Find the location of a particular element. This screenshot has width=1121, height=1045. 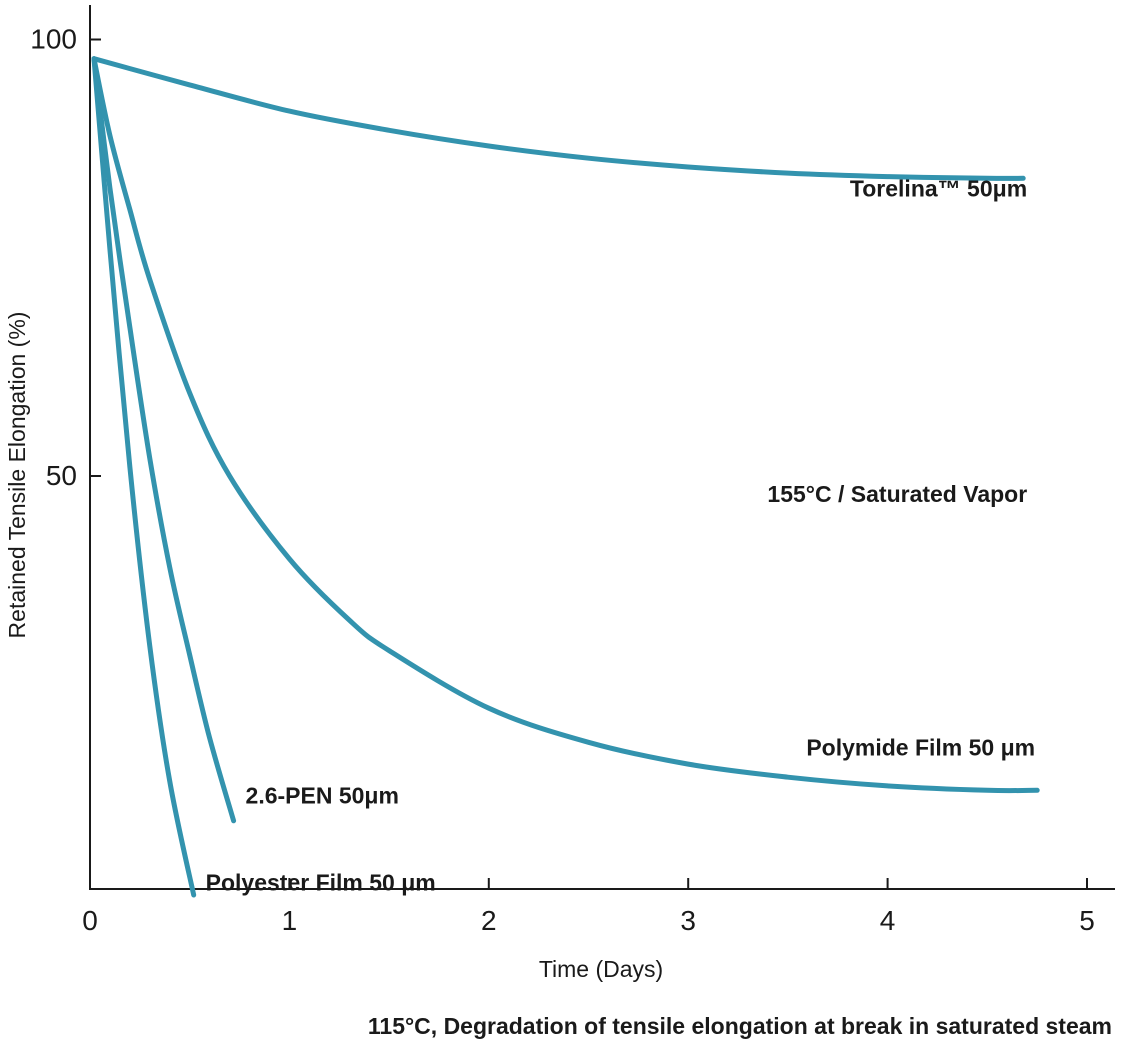

y-axis-label: Retained Tensile Elongation (%) is located at coordinates (17, 475).